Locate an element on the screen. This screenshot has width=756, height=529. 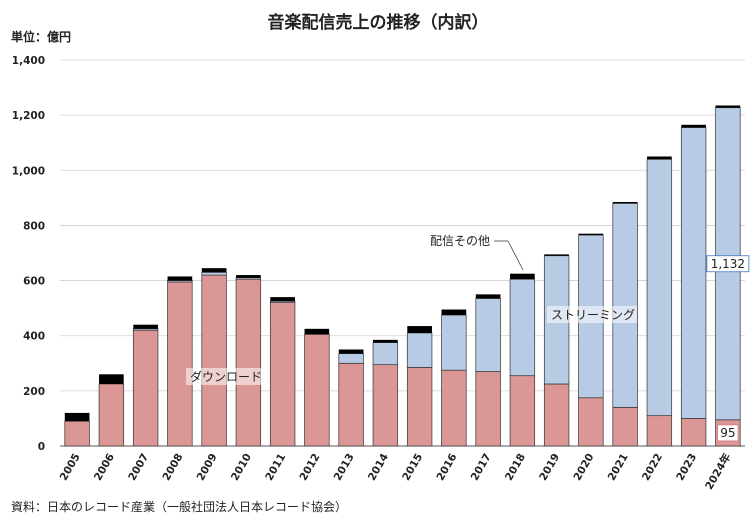
x-tick-label: 2009 is located at coordinates (207, 467).